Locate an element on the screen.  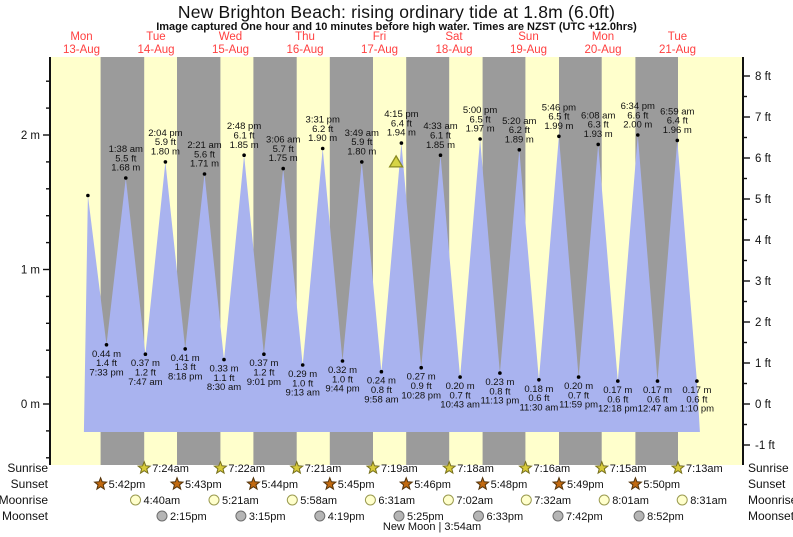
day-name-label: Fri is located at coordinates (379, 37).